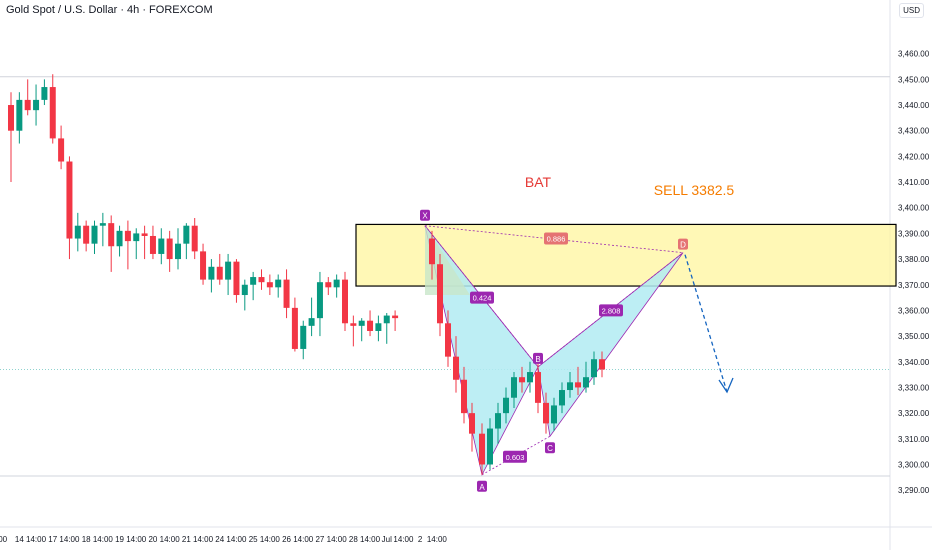 This screenshot has width=932, height=550. Describe the element at coordinates (914, 285) in the screenshot. I see `y-tick-label: 3,370.00` at that location.